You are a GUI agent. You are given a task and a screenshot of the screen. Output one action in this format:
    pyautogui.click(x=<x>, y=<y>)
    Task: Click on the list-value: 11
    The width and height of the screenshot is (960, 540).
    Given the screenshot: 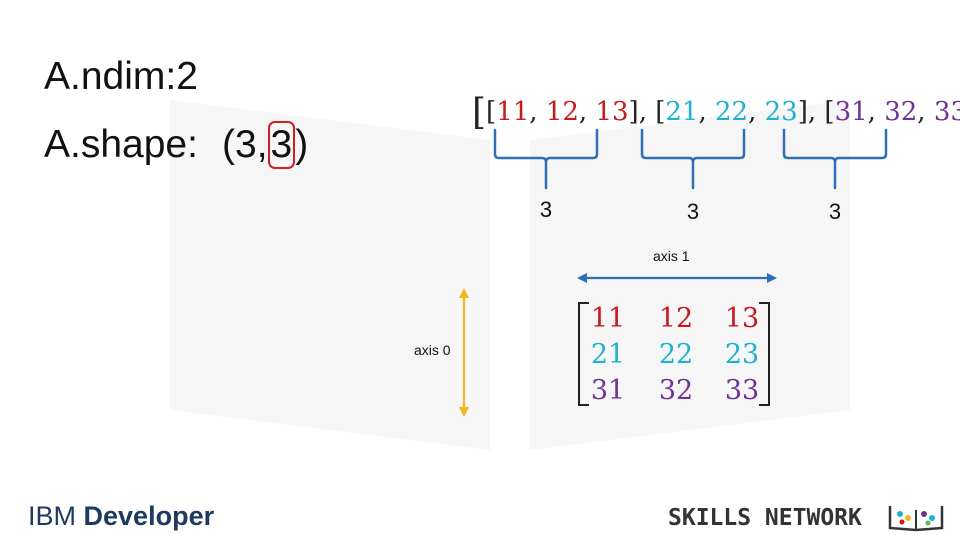 What is the action you would take?
    pyautogui.click(x=513, y=112)
    